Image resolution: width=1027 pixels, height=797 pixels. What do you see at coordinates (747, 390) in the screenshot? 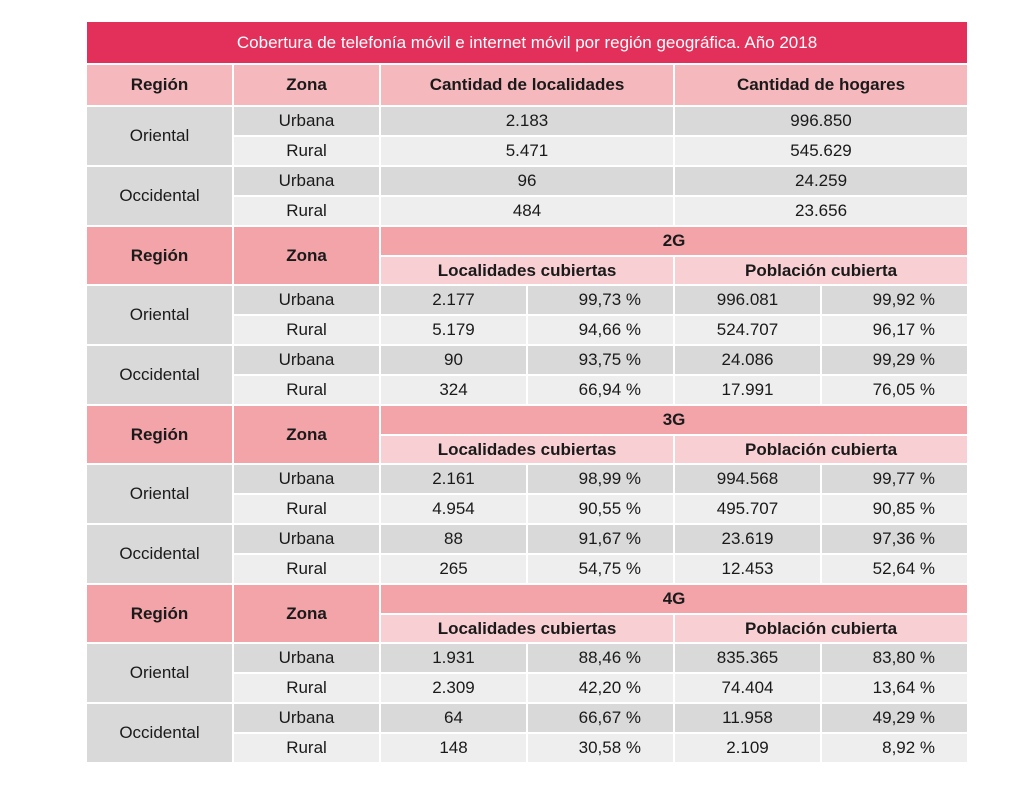
I see `poblacion-count-cell: 17.991` at bounding box center [747, 390].